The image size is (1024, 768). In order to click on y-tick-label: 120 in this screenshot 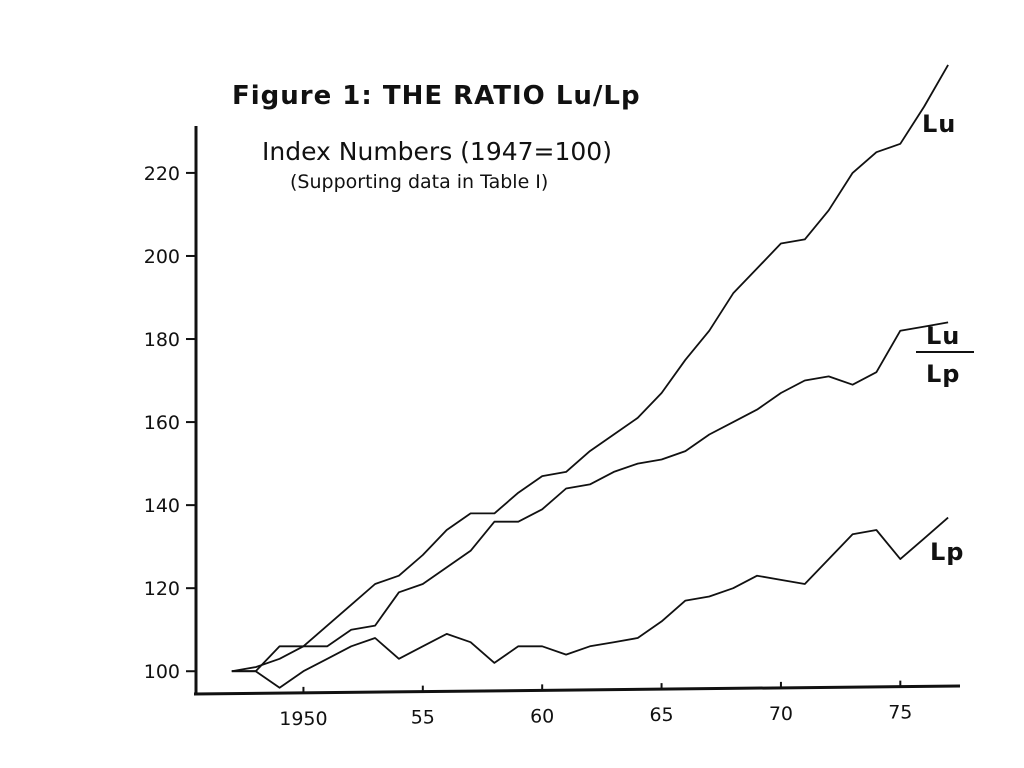, I will do `click(162, 589)`.